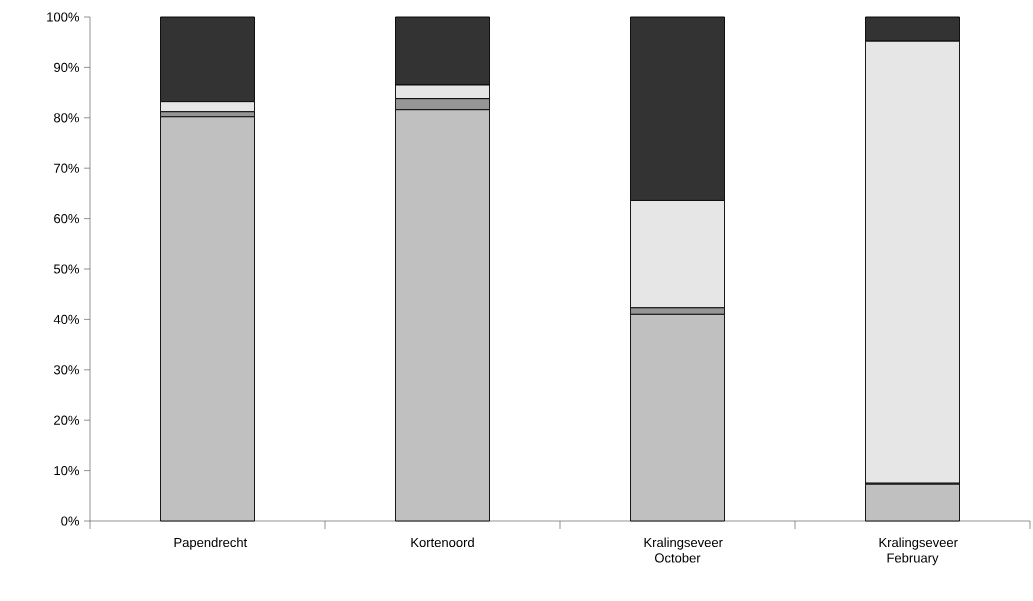 The width and height of the screenshot is (1033, 601). Describe the element at coordinates (66, 118) in the screenshot. I see `y-tick-label: 80%` at that location.